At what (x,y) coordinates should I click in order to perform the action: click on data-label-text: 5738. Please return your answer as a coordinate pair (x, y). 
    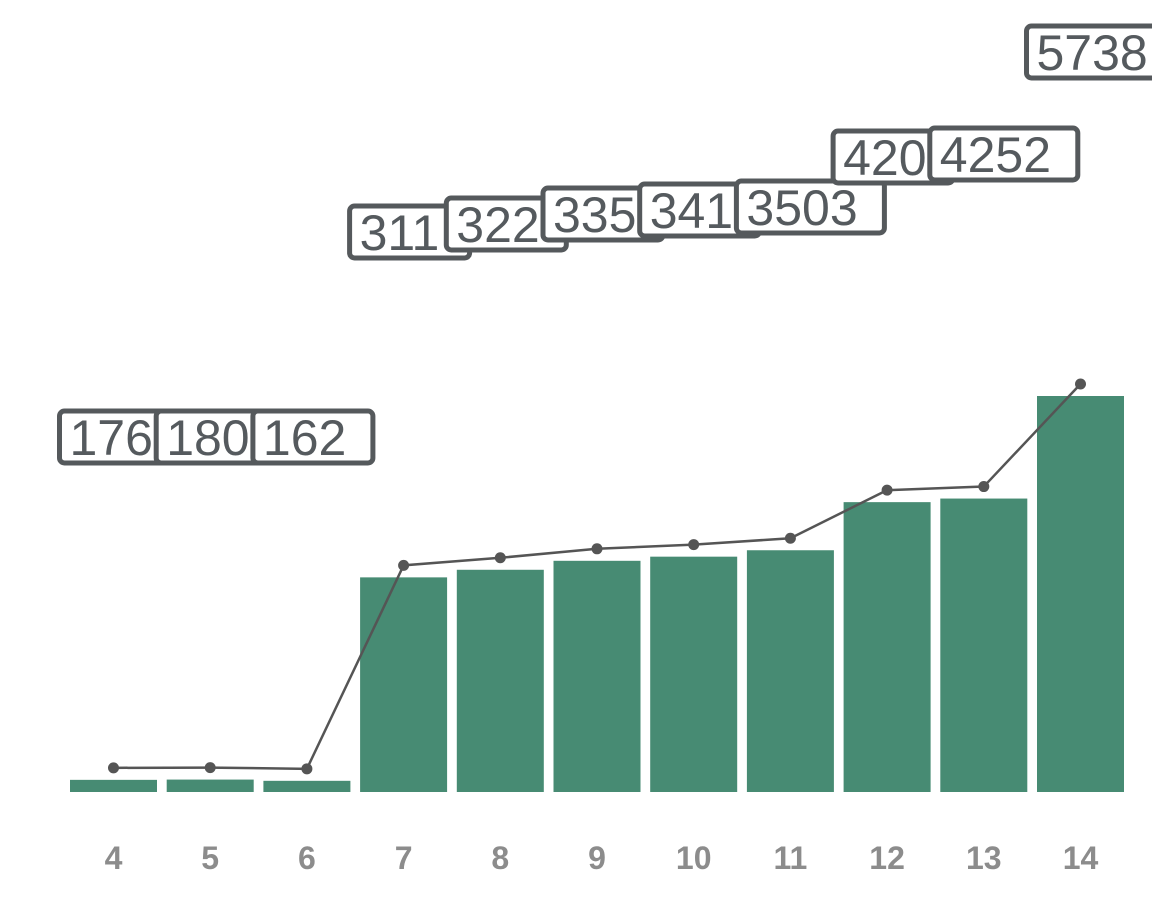
    Looking at the image, I should click on (1092, 53).